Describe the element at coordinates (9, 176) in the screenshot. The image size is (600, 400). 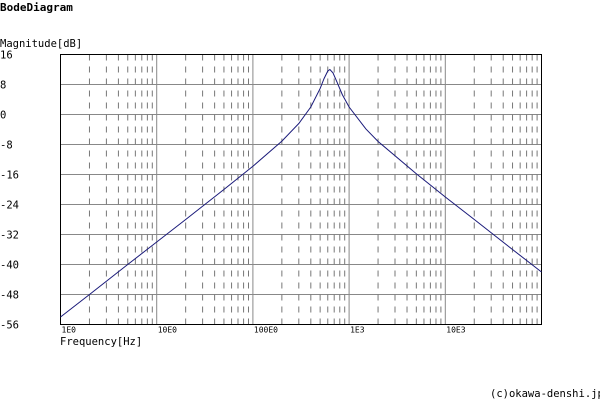
I see `y-tick-label: -16` at that location.